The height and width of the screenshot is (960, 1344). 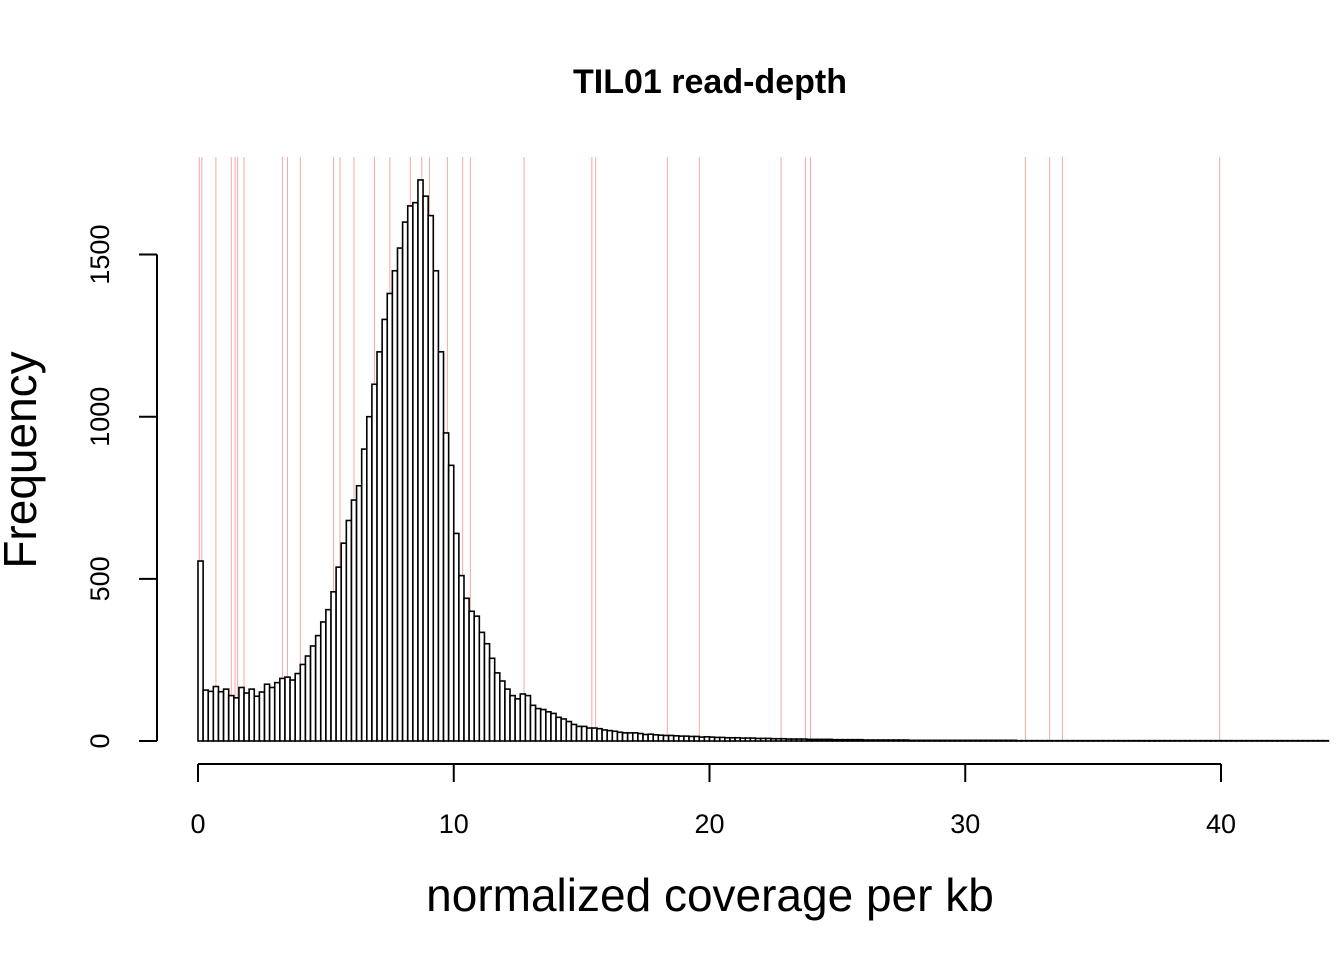 What do you see at coordinates (710, 82) in the screenshot?
I see `chart-title: TIL01 read-depth` at bounding box center [710, 82].